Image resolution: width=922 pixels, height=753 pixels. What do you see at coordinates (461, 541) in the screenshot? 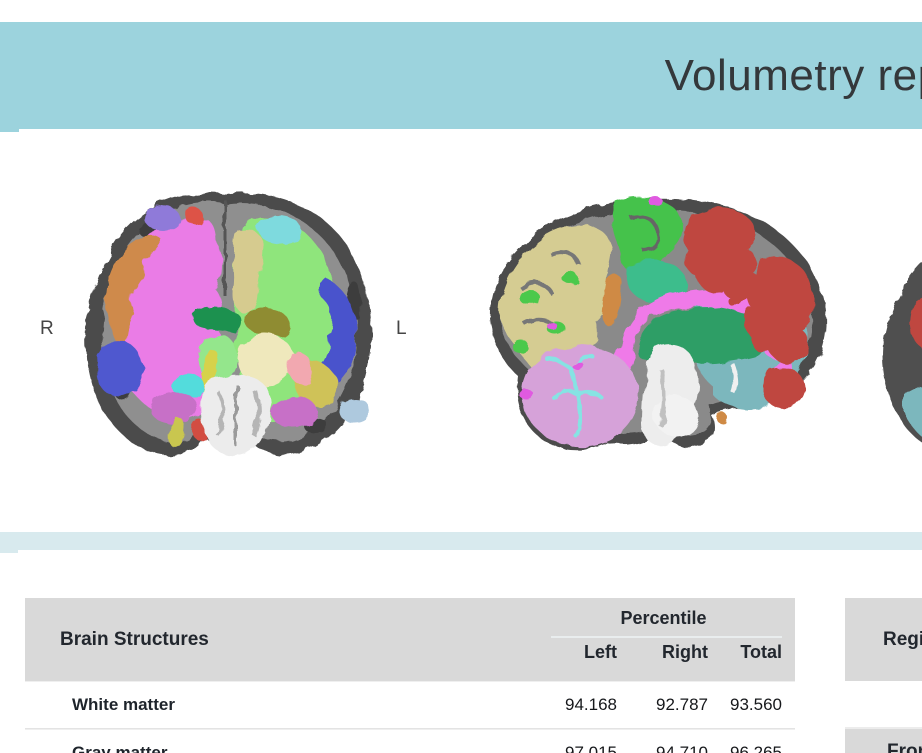
I see `section-divider` at bounding box center [461, 541].